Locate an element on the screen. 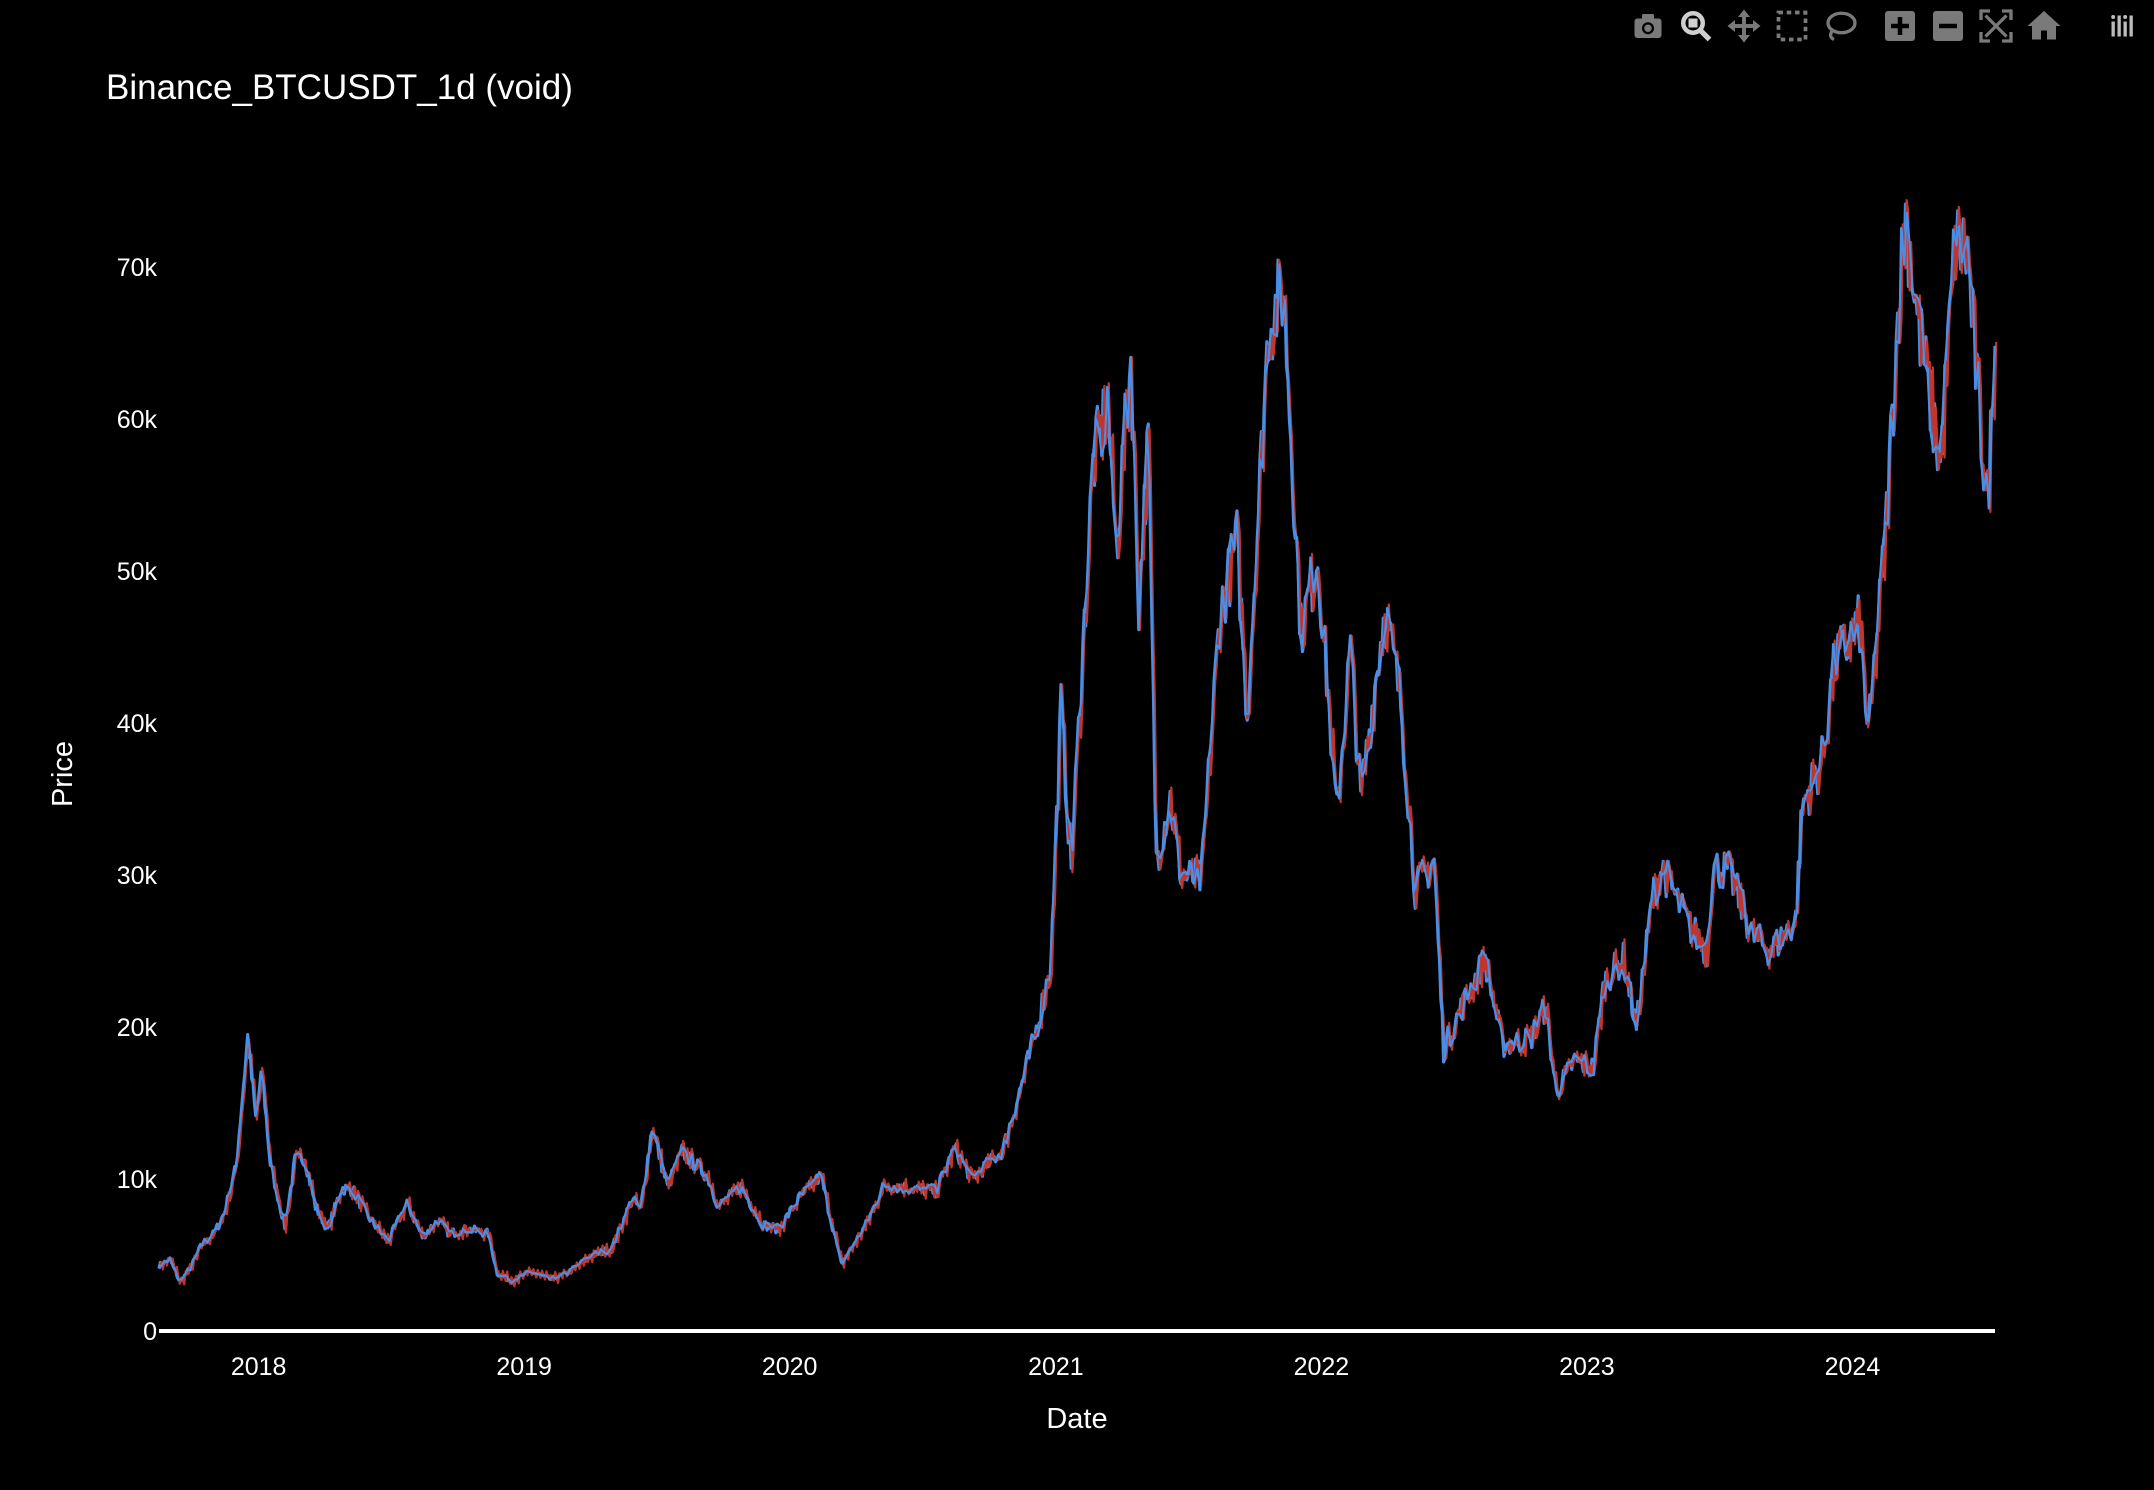  x-axis-title: Date is located at coordinates (1076, 1419).